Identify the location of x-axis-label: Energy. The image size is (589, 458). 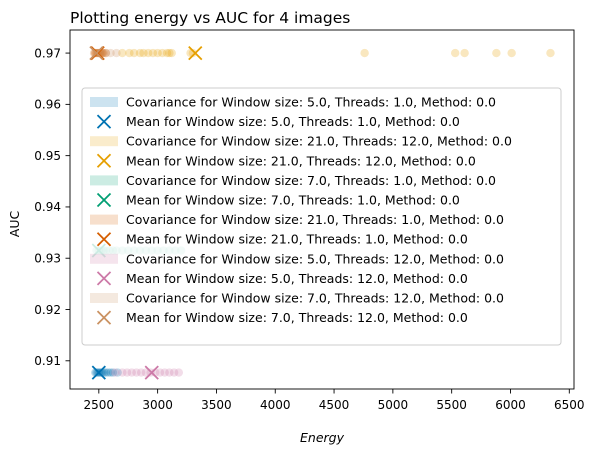
(322, 437).